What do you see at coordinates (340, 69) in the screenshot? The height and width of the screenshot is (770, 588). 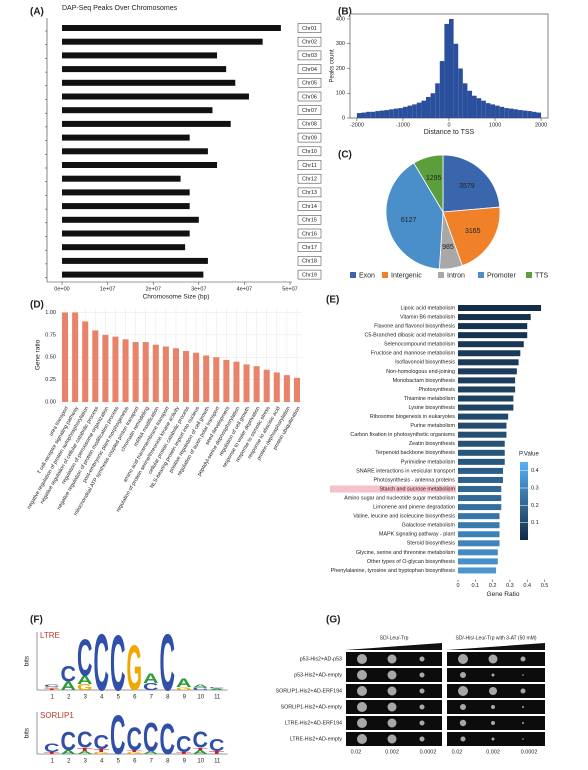 I see `y-tick-label: 200` at bounding box center [340, 69].